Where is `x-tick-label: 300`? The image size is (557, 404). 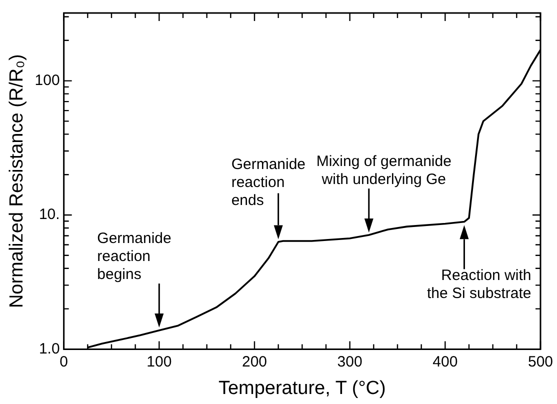 x-tick-label: 300 is located at coordinates (349, 361).